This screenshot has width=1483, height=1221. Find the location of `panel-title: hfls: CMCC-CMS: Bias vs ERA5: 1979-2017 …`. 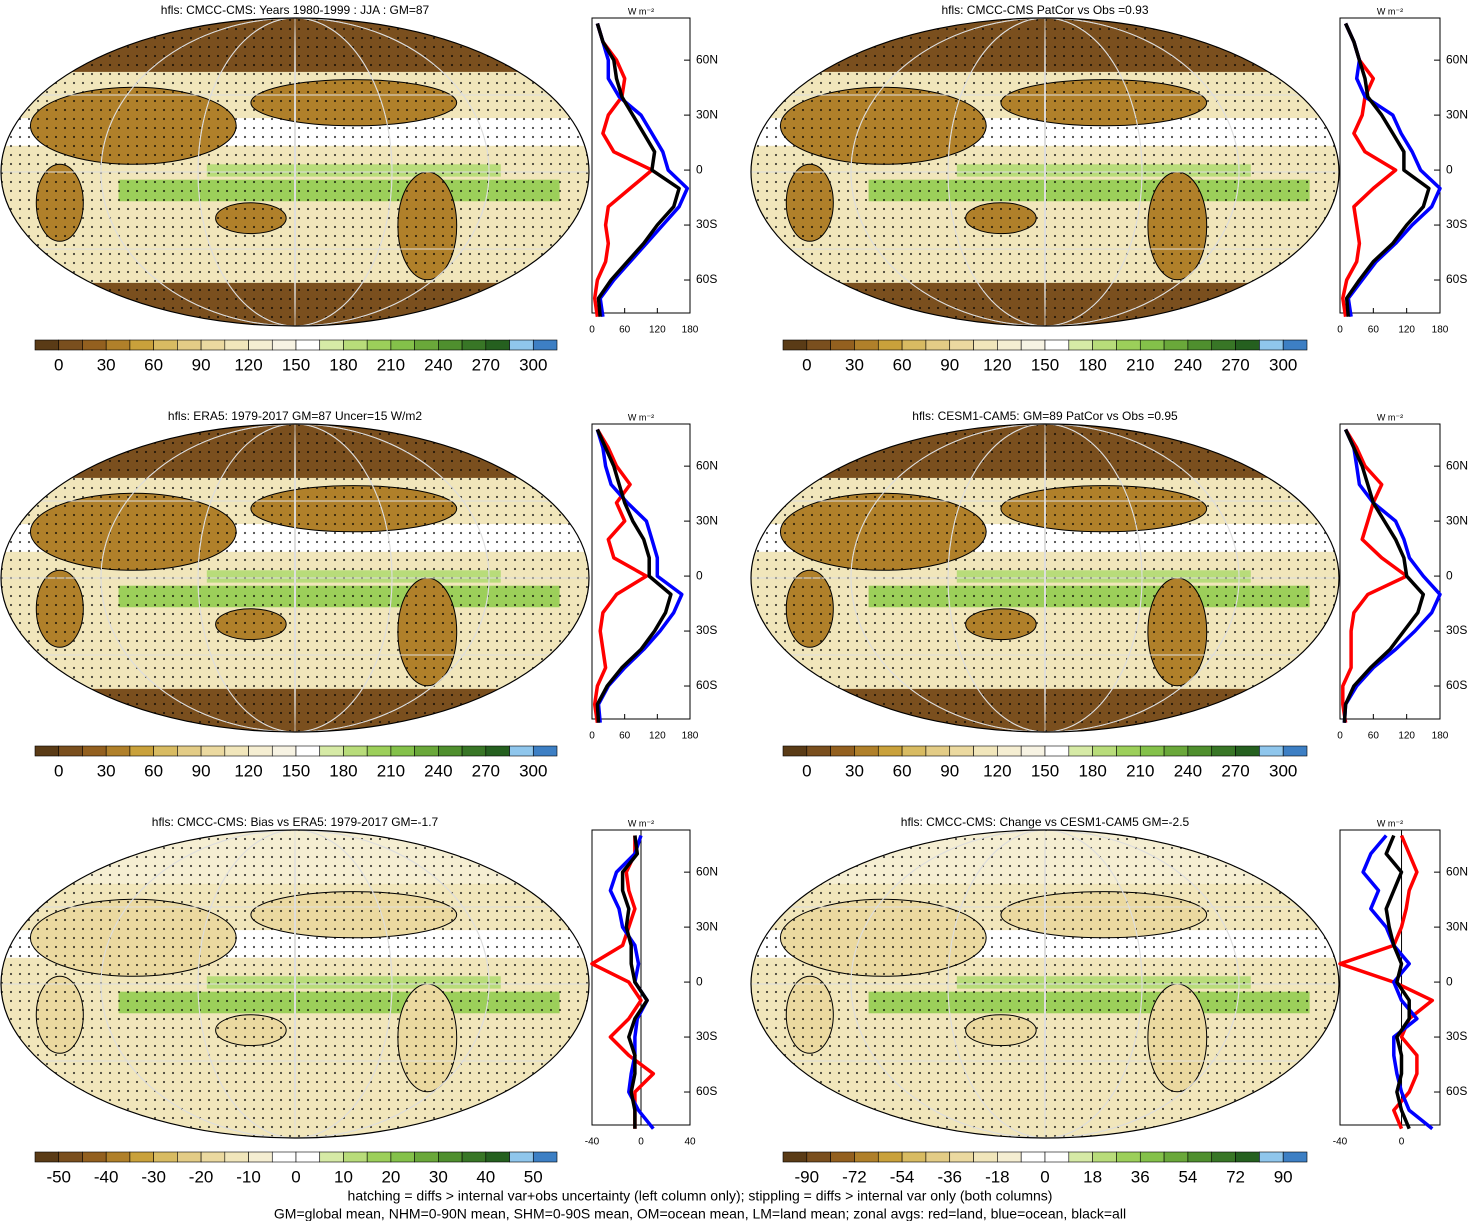

panel-title: hfls: CMCC-CMS: Bias vs ERA5: 1979-2017 … is located at coordinates (295, 822).